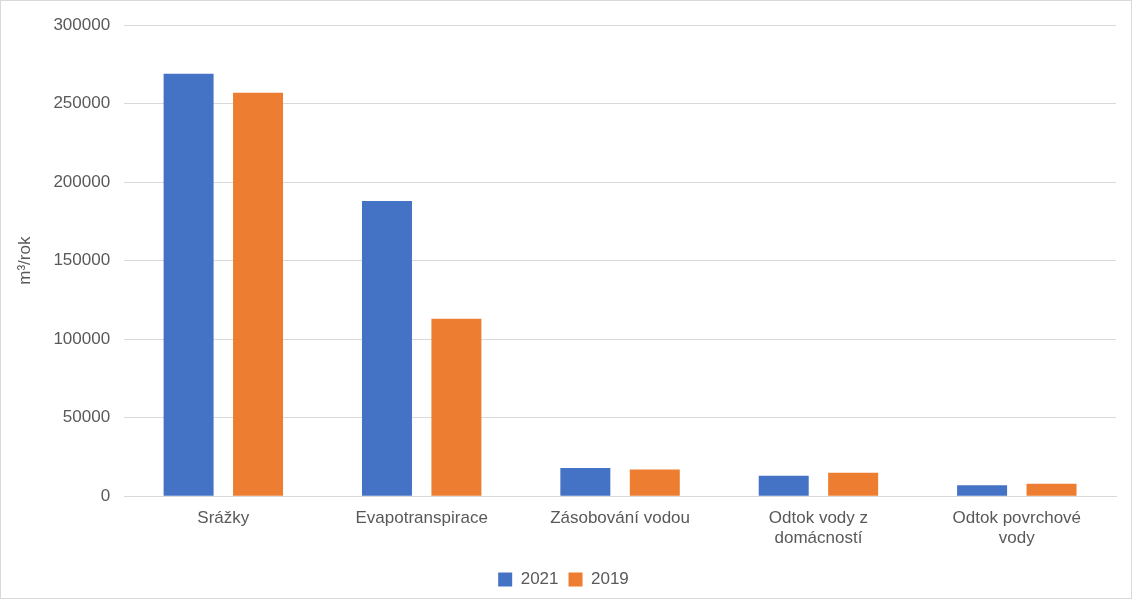 The height and width of the screenshot is (599, 1132). I want to click on x-tick-label: Evapotranspirace, so click(421, 518).